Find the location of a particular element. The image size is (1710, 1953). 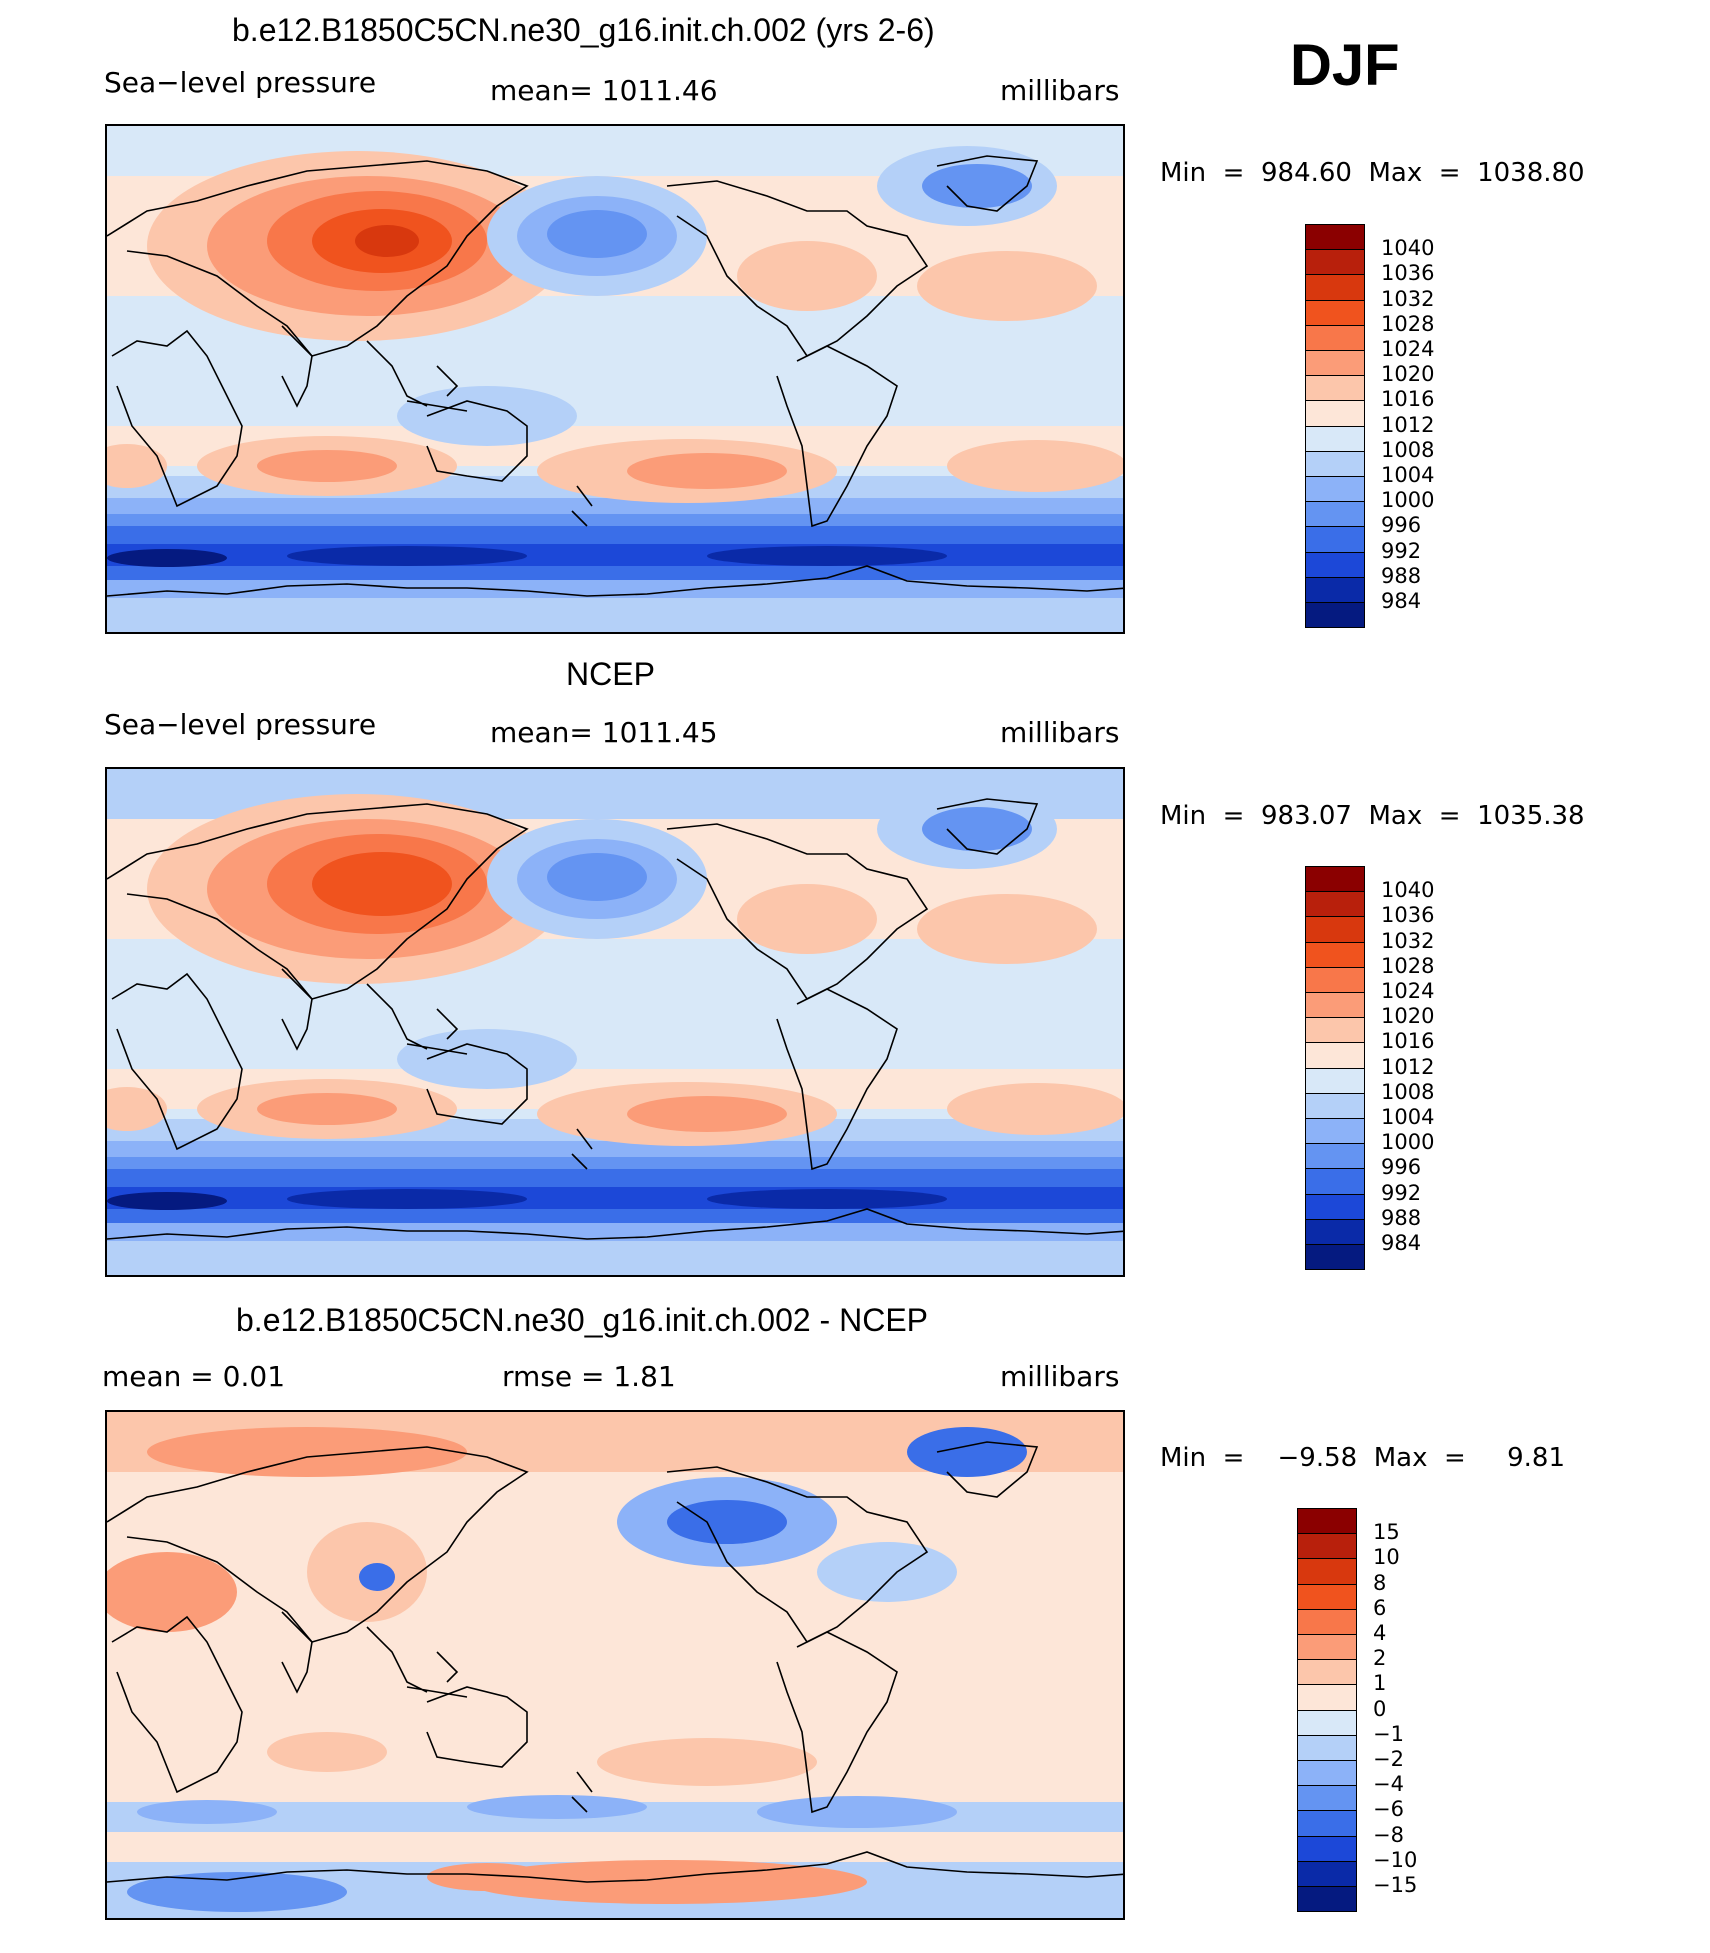

panel2-variable: Sea−level pressure is located at coordinates (240, 724).